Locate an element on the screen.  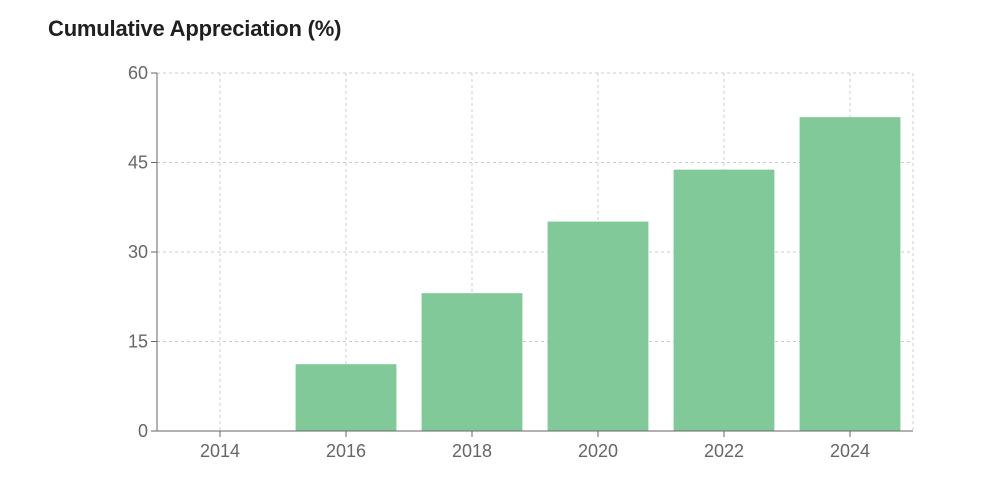
y-tick-label: 15 is located at coordinates (138, 342).